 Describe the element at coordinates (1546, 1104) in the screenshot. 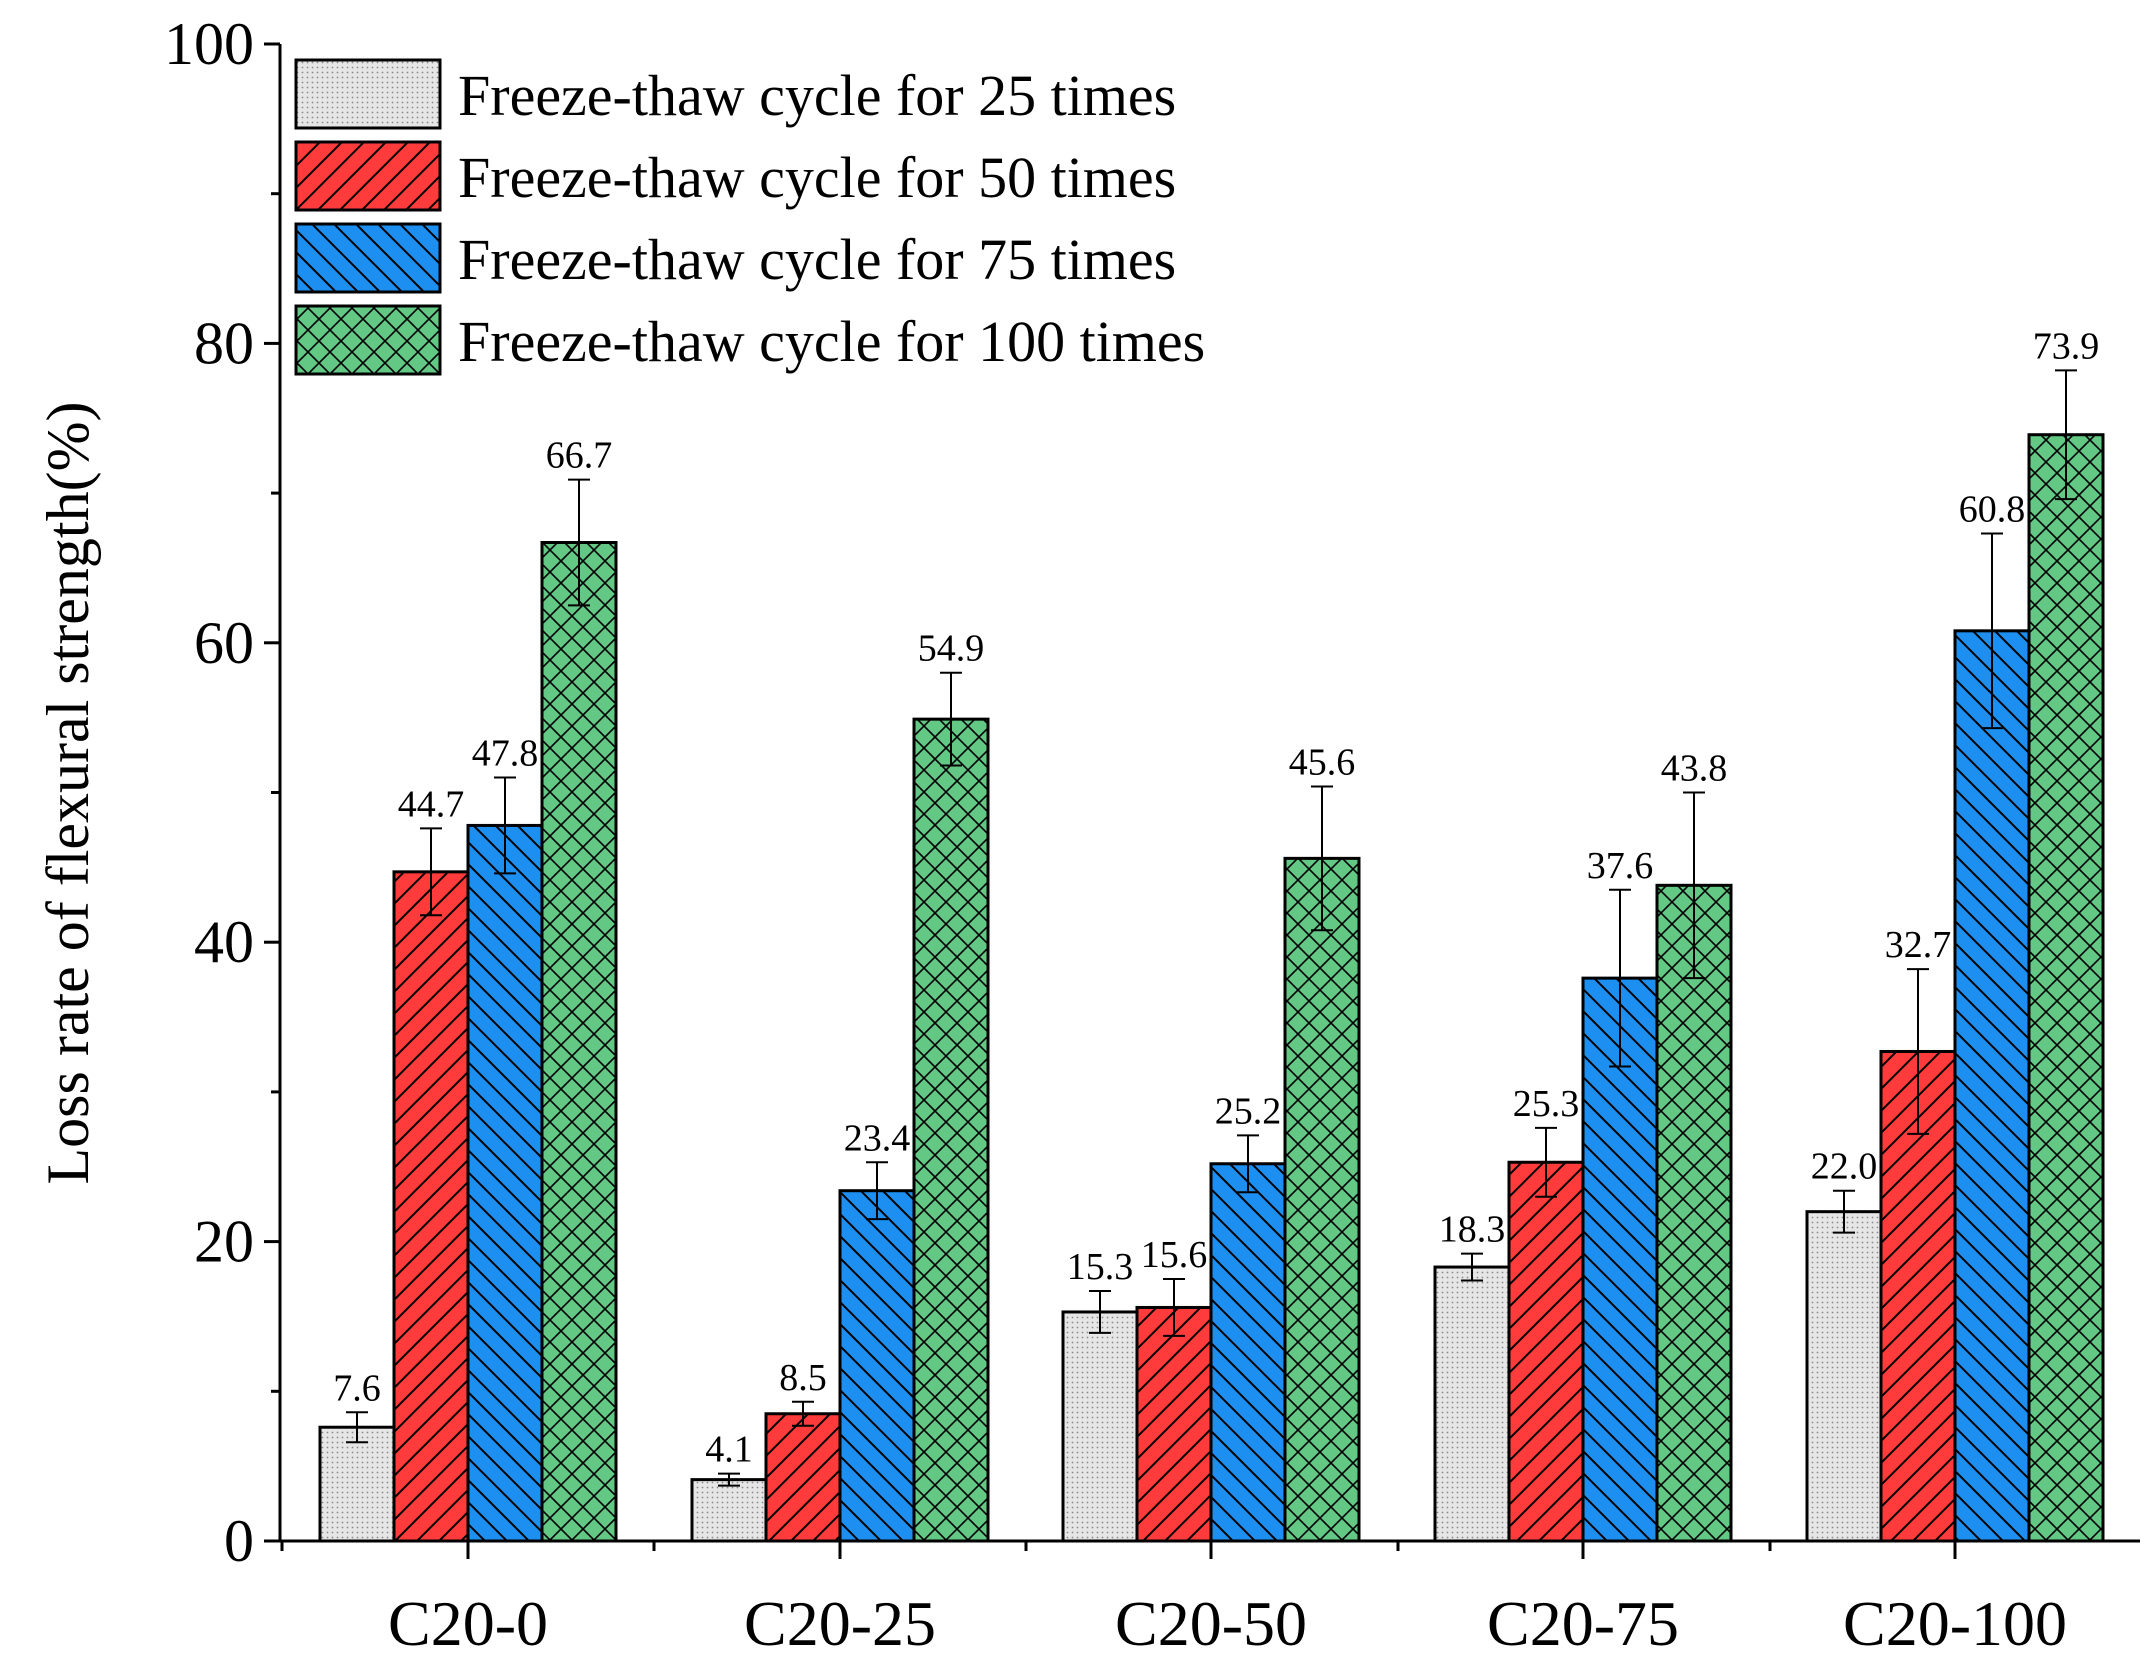

I see `data-label: 25.3` at that location.